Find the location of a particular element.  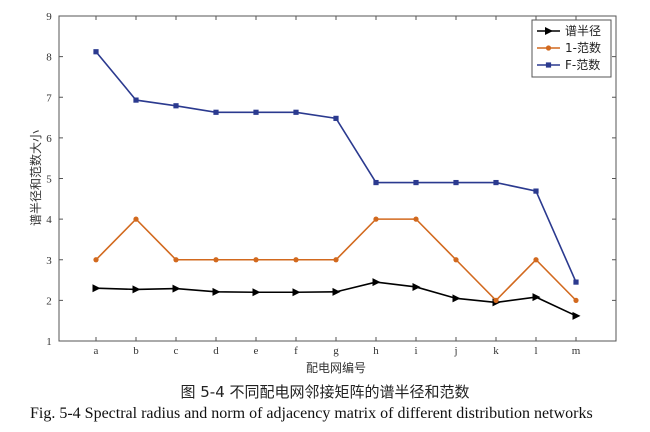

x-tick-label: d is located at coordinates (216, 351).